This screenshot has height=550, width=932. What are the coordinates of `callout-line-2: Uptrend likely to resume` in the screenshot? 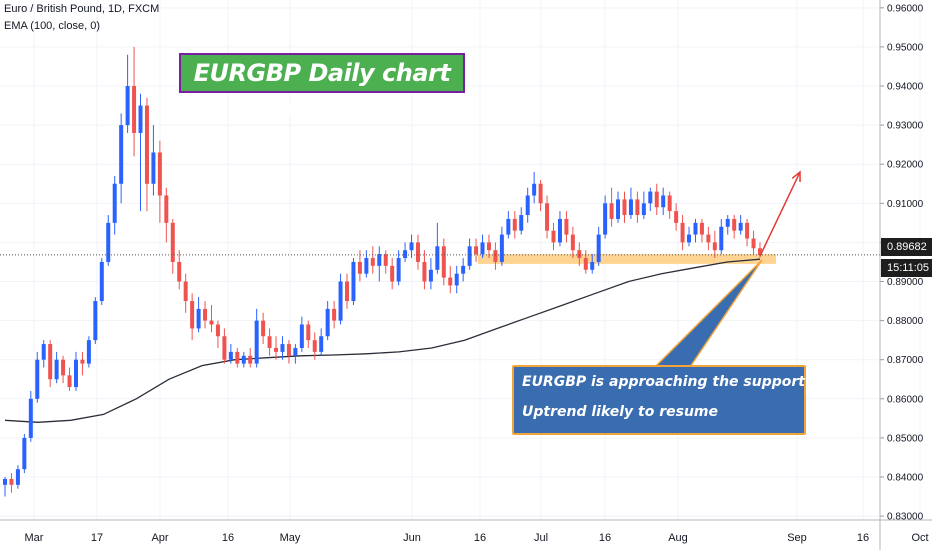 It's located at (620, 412).